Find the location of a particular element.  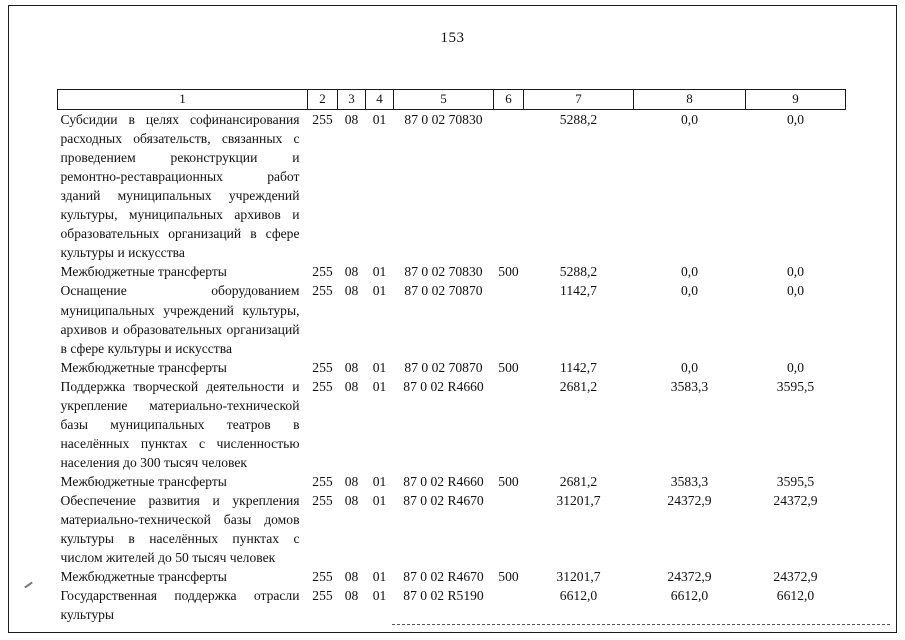

header-col-1: 1 is located at coordinates (182, 99).